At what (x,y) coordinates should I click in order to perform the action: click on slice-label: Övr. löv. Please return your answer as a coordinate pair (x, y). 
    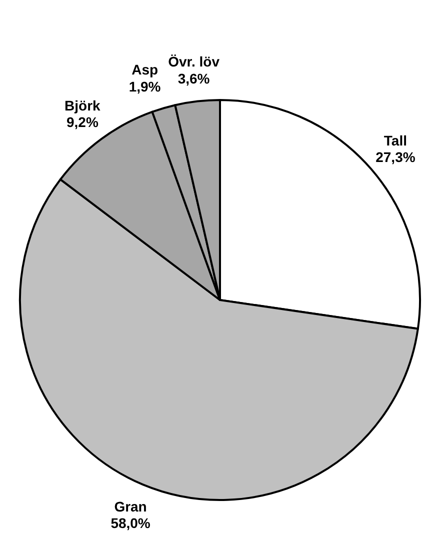
    Looking at the image, I should click on (194, 62).